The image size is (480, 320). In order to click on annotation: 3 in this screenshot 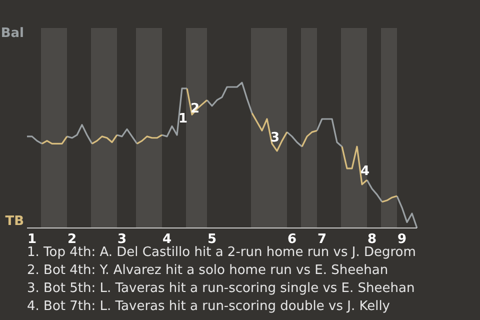, I will do `click(275, 138)`.